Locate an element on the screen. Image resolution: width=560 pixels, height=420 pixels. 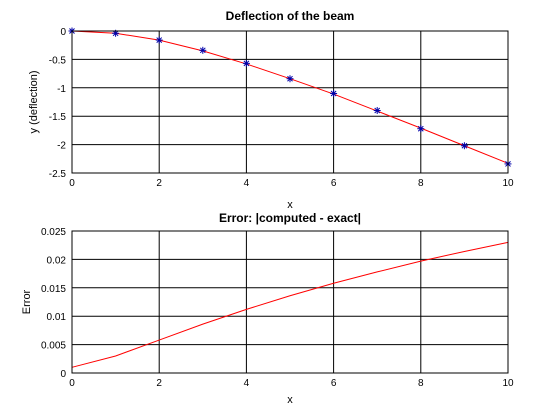
error-plot-x-tick-label: 8 is located at coordinates (421, 383).